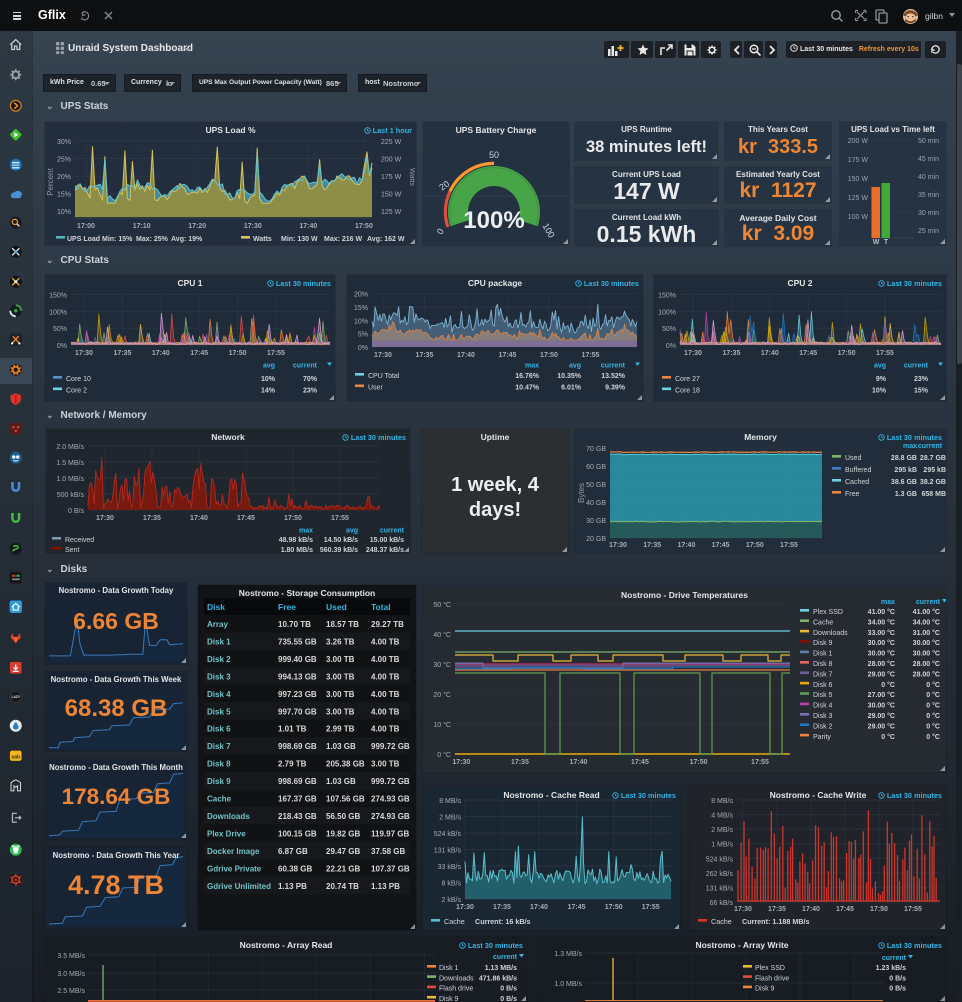 The width and height of the screenshot is (962, 1002). I want to click on svg-text: 107.37 GB, so click(390, 868).